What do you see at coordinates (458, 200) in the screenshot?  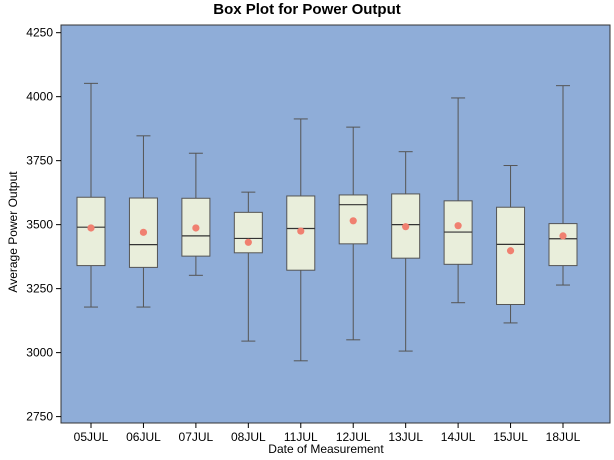 I see `box-14JUL` at bounding box center [458, 200].